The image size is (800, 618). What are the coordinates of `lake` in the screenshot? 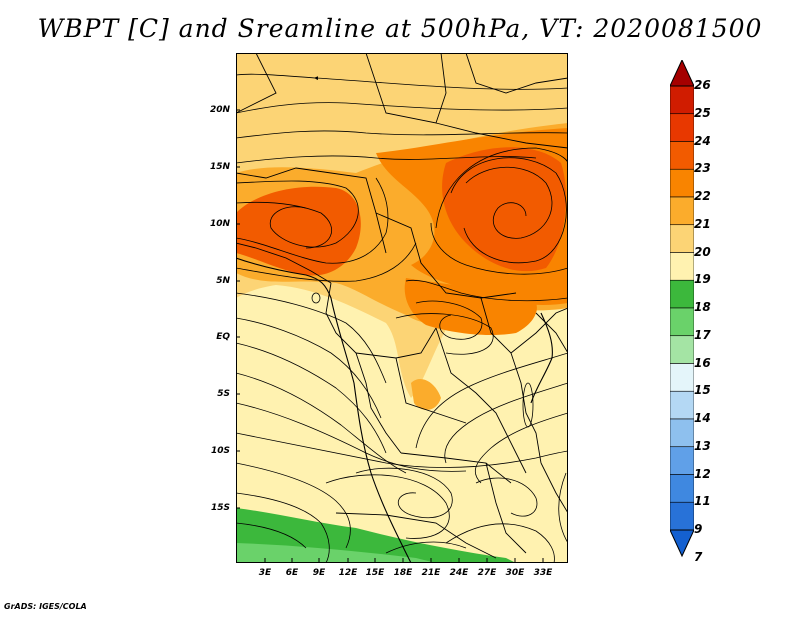 It's located at (528, 405).